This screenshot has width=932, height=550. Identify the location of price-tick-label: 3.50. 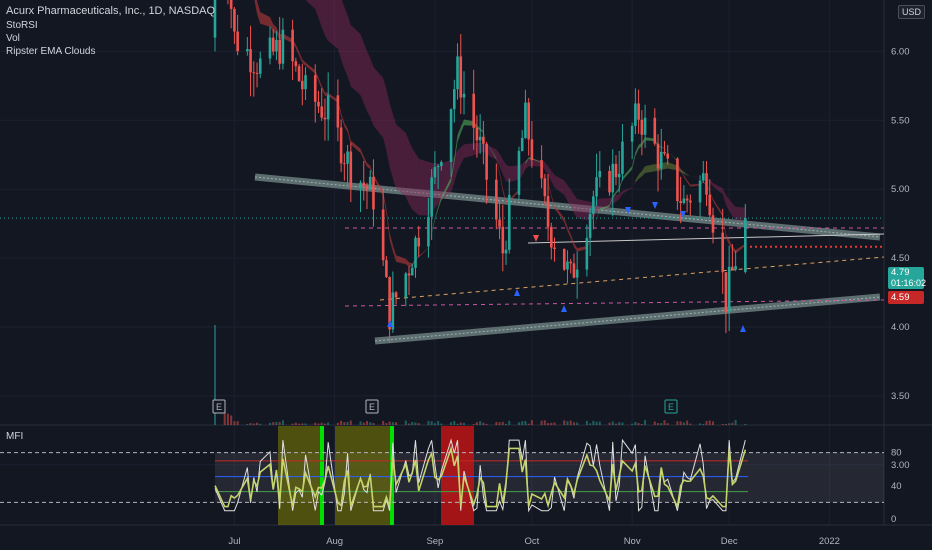
(900, 396).